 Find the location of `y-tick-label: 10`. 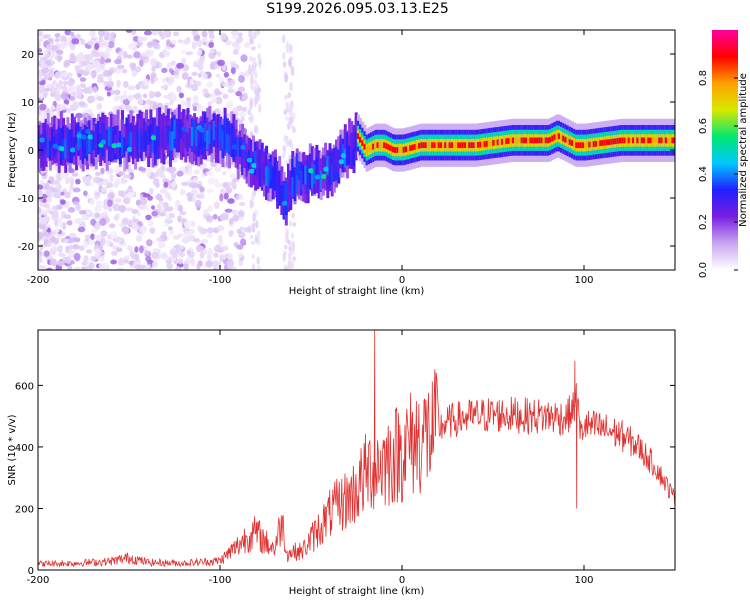

y-tick-label: 10 is located at coordinates (27, 103).